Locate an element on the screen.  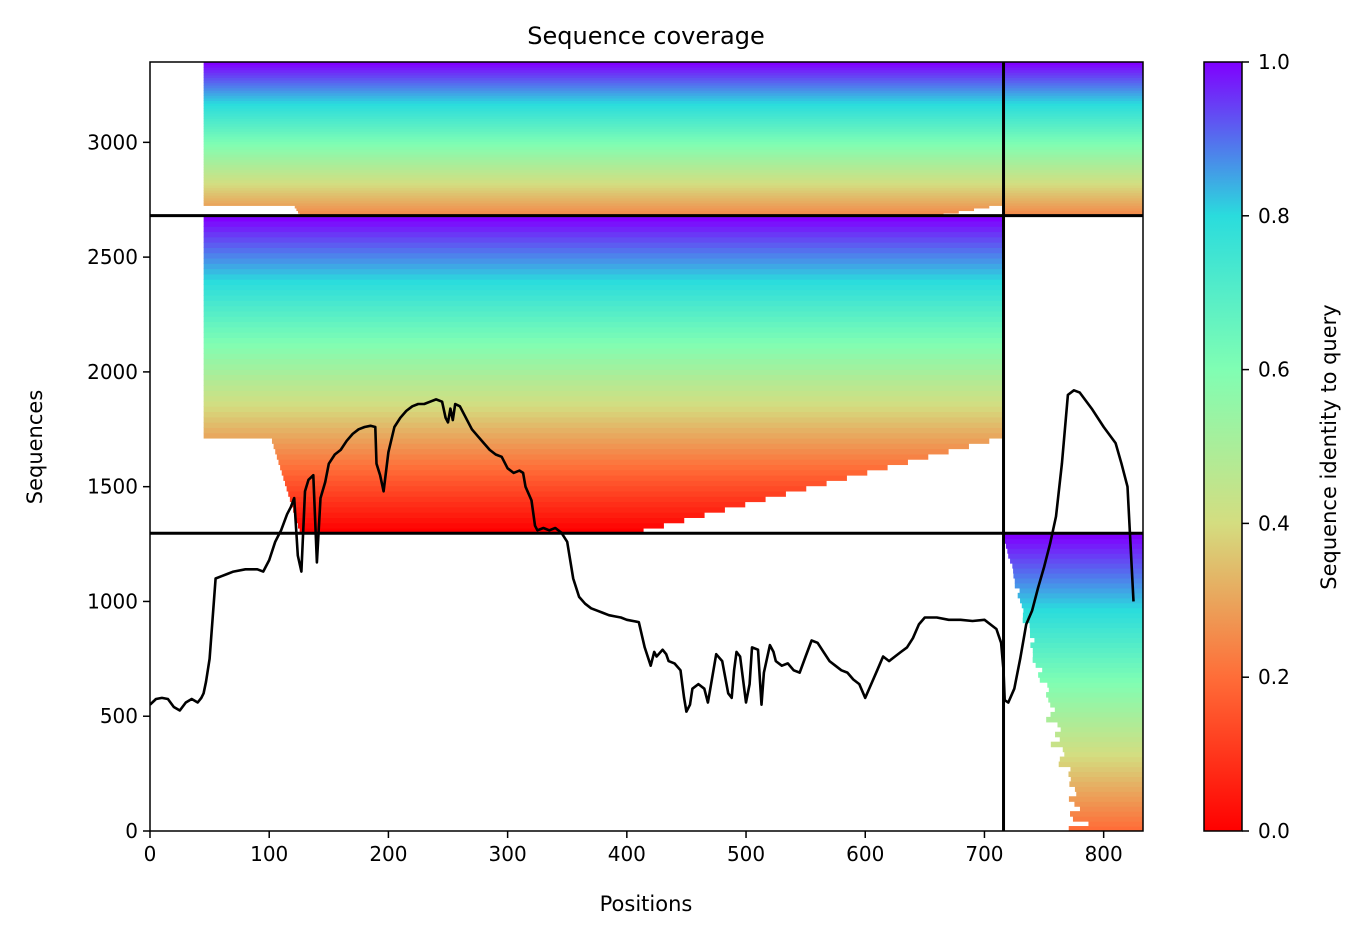
x-tick-label: 300 is located at coordinates (508, 854).